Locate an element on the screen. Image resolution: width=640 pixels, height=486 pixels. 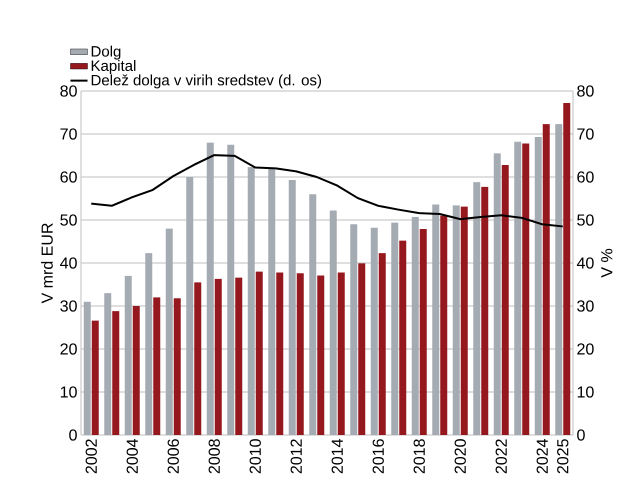
x-tick-label: 2010 is located at coordinates (255, 456).